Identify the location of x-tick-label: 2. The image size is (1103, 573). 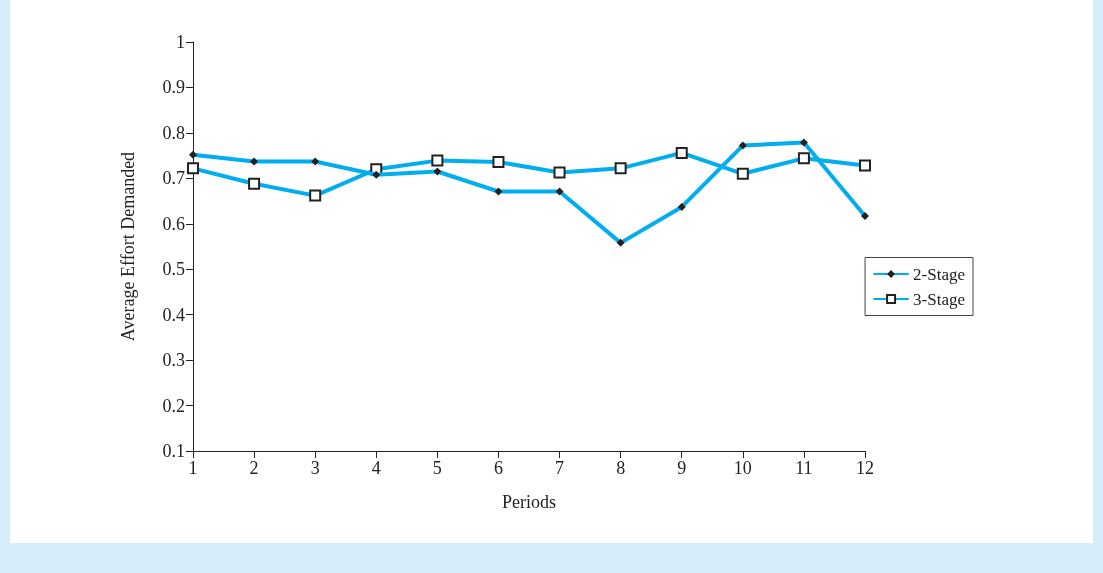
(254, 468).